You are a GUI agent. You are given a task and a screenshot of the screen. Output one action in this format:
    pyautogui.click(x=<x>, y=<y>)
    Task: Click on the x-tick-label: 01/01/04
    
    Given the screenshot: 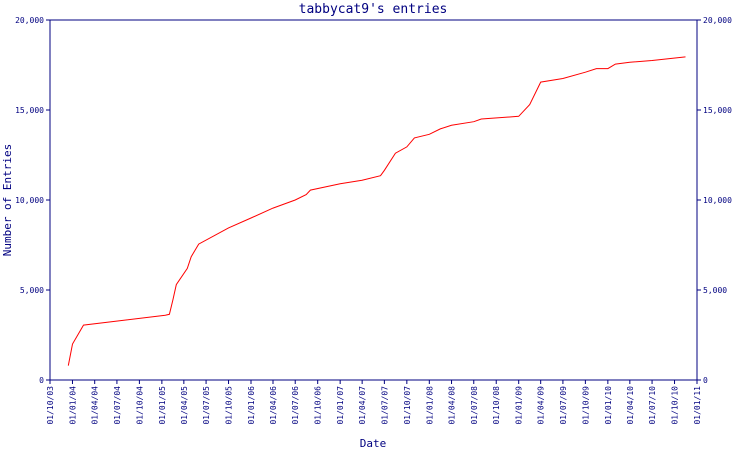 What is the action you would take?
    pyautogui.click(x=72, y=405)
    